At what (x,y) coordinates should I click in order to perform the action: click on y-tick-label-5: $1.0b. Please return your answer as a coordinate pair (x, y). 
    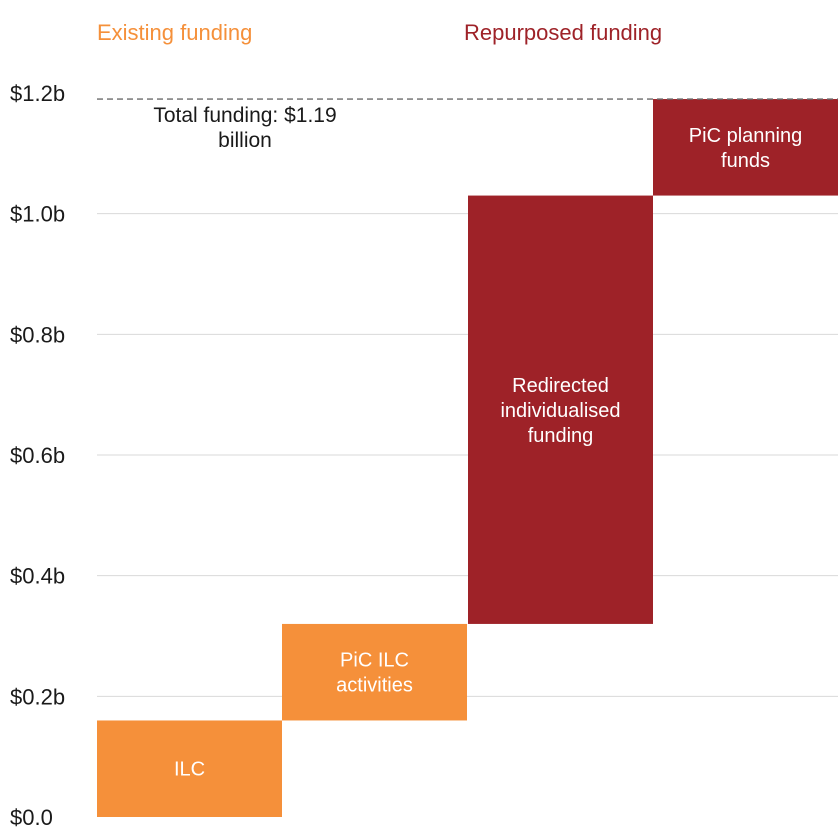
    Looking at the image, I should click on (37, 214).